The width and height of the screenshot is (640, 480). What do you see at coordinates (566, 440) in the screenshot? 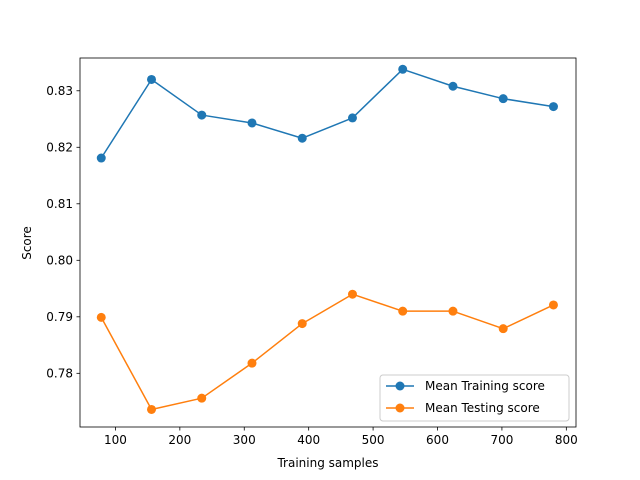
I see `x-tick-label: 800` at bounding box center [566, 440].